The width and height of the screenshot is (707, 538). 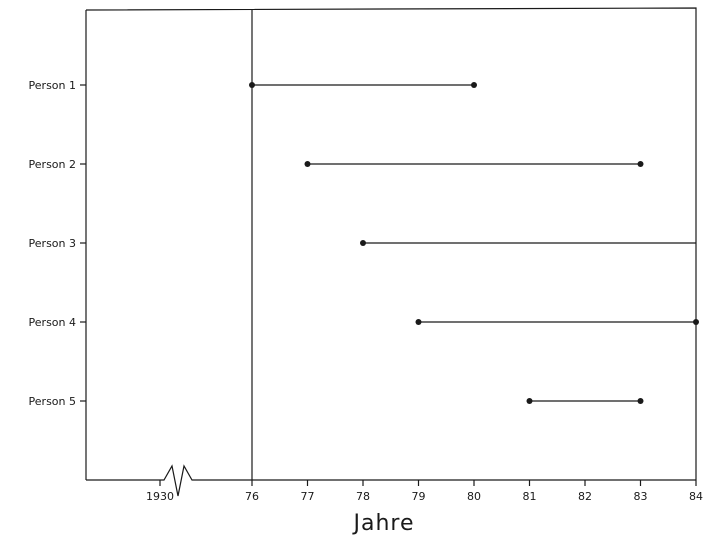 What do you see at coordinates (308, 496) in the screenshot?
I see `x-tick-label: 77` at bounding box center [308, 496].